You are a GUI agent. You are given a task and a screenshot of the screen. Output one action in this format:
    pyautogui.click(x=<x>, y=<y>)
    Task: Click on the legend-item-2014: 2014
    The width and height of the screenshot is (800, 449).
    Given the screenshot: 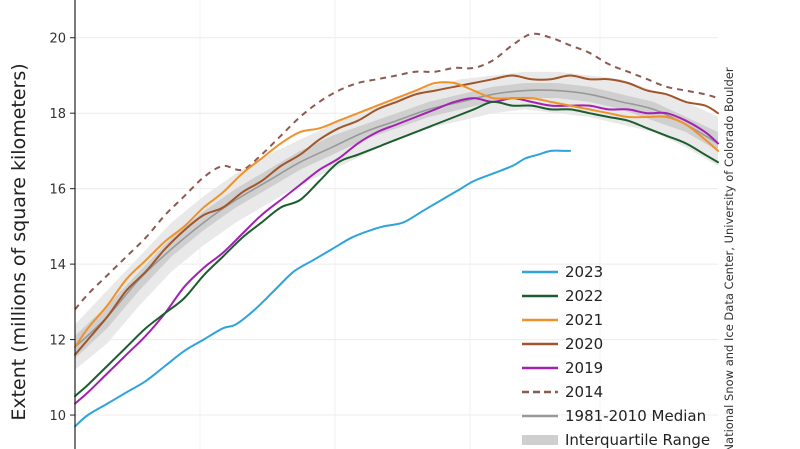 What is the action you would take?
    pyautogui.click(x=562, y=392)
    